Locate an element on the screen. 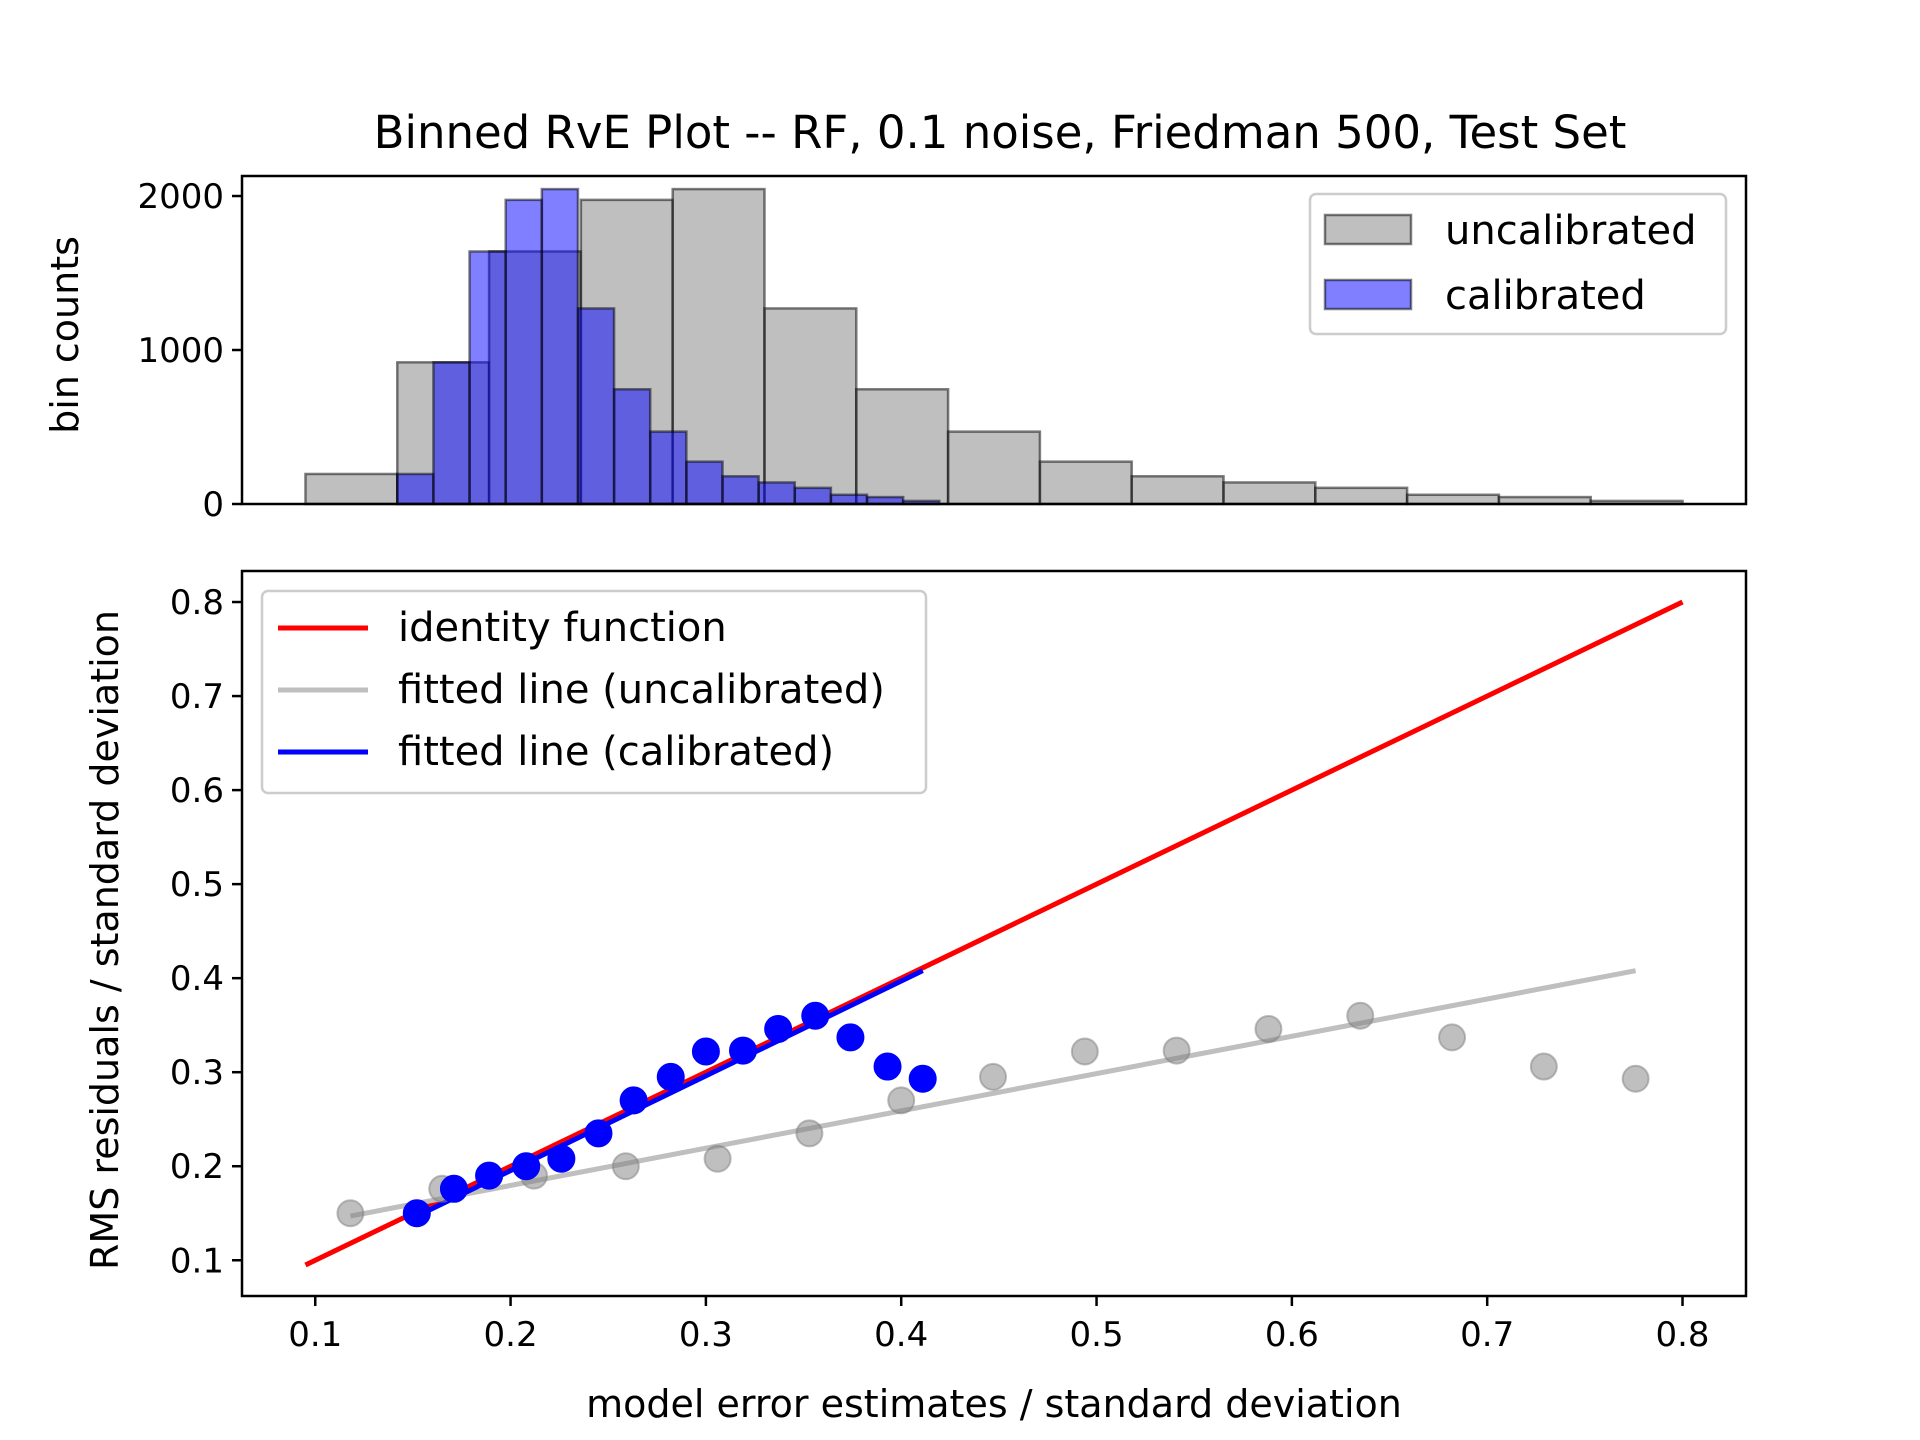 The image size is (1920, 1440). bottom-y-tick-label: 0.1 is located at coordinates (197, 1261).